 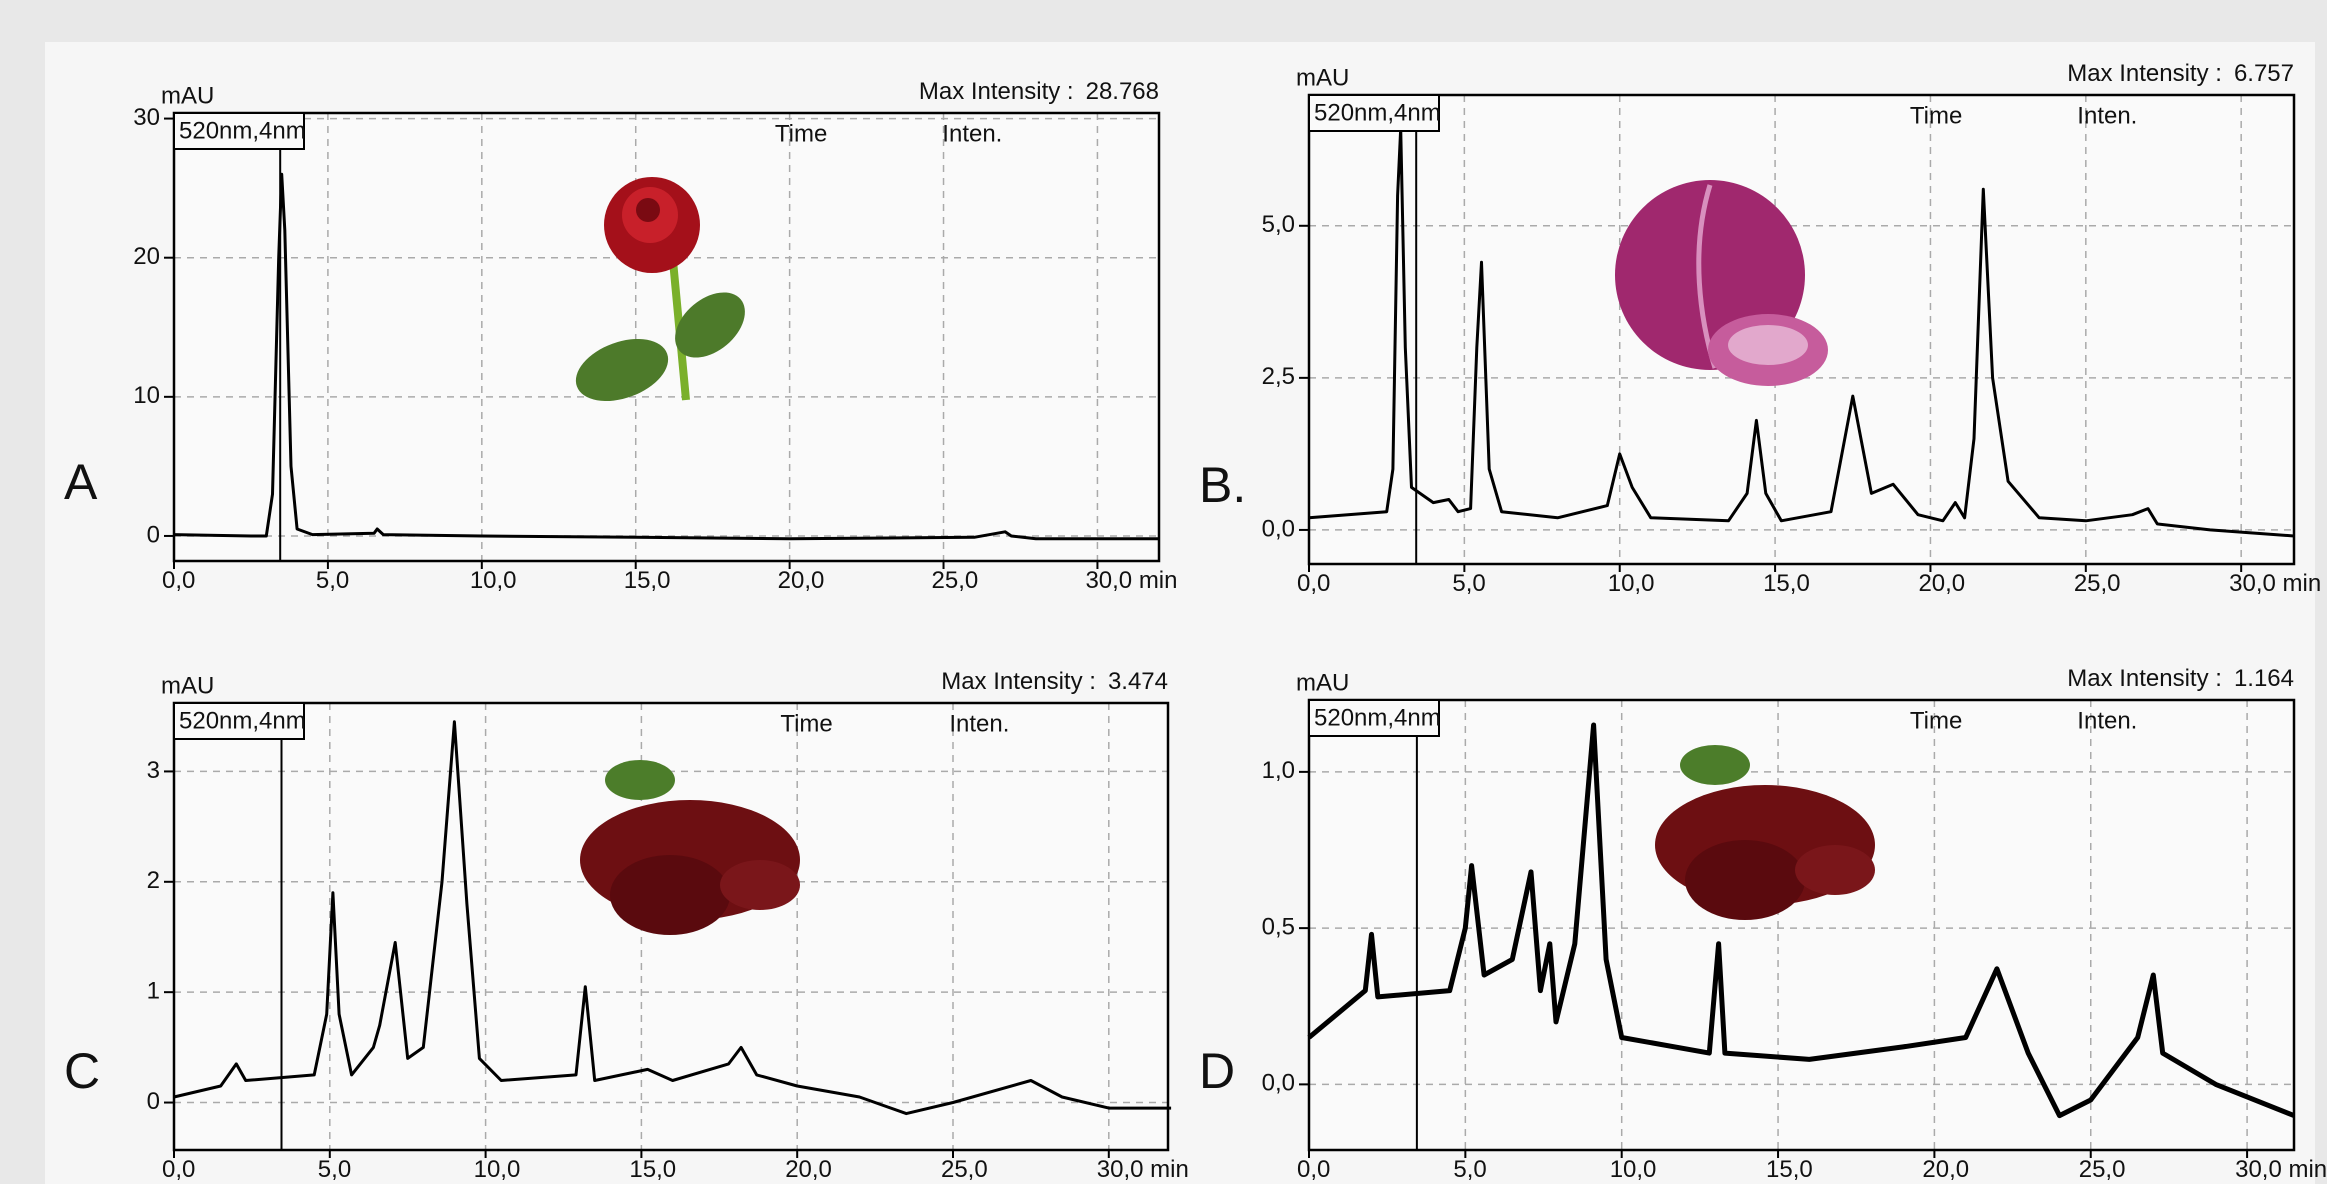 What do you see at coordinates (153, 770) in the screenshot?
I see `y-tick-label: 3` at bounding box center [153, 770].